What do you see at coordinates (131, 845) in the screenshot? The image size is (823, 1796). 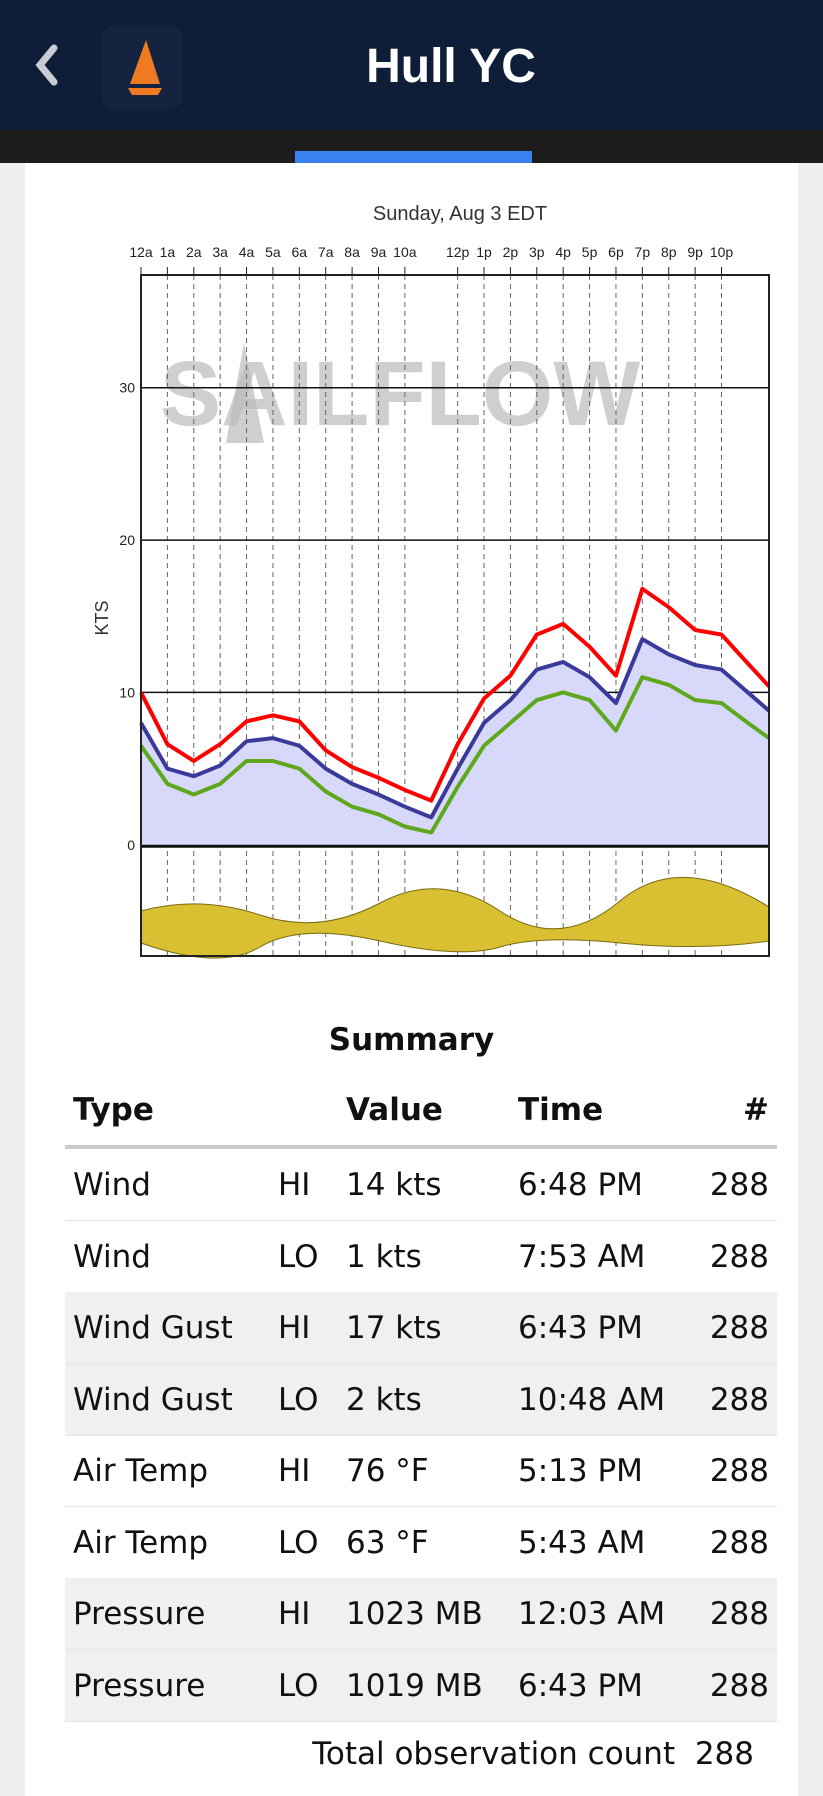 I see `y-tick-label: 0` at bounding box center [131, 845].